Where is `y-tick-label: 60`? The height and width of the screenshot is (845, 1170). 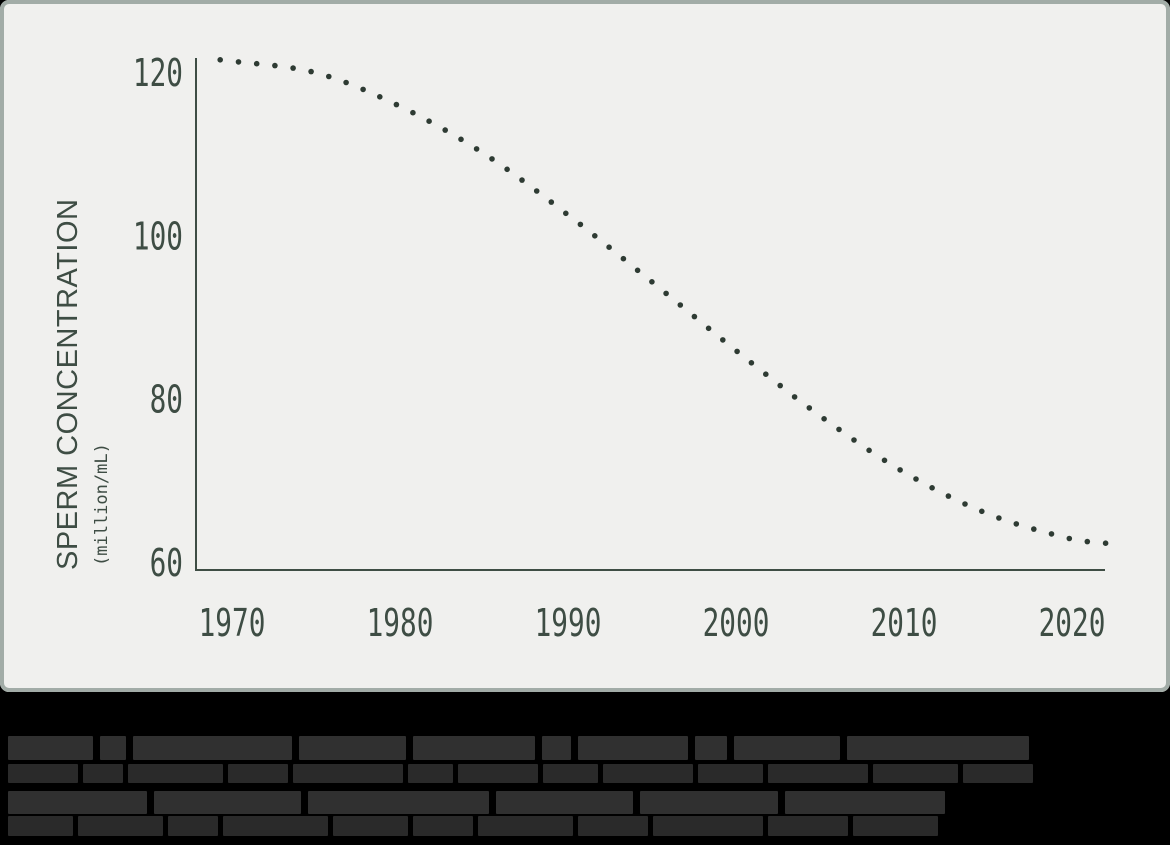
y-tick-label: 60 is located at coordinates (166, 563).